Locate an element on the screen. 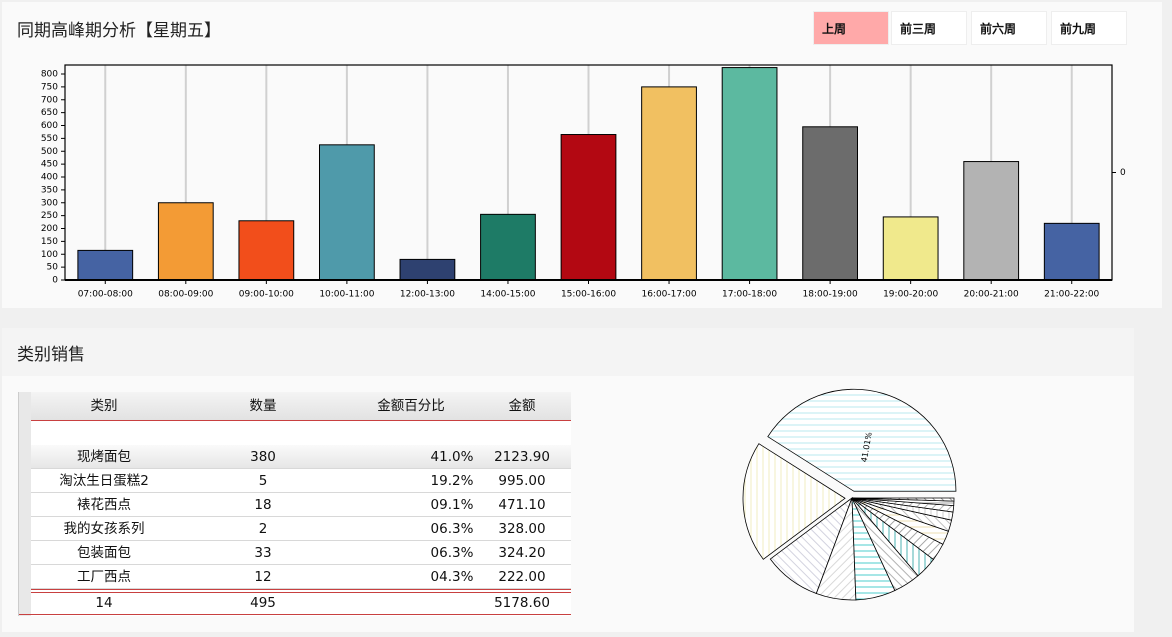  week-tab: 前六周 is located at coordinates (1009, 28).